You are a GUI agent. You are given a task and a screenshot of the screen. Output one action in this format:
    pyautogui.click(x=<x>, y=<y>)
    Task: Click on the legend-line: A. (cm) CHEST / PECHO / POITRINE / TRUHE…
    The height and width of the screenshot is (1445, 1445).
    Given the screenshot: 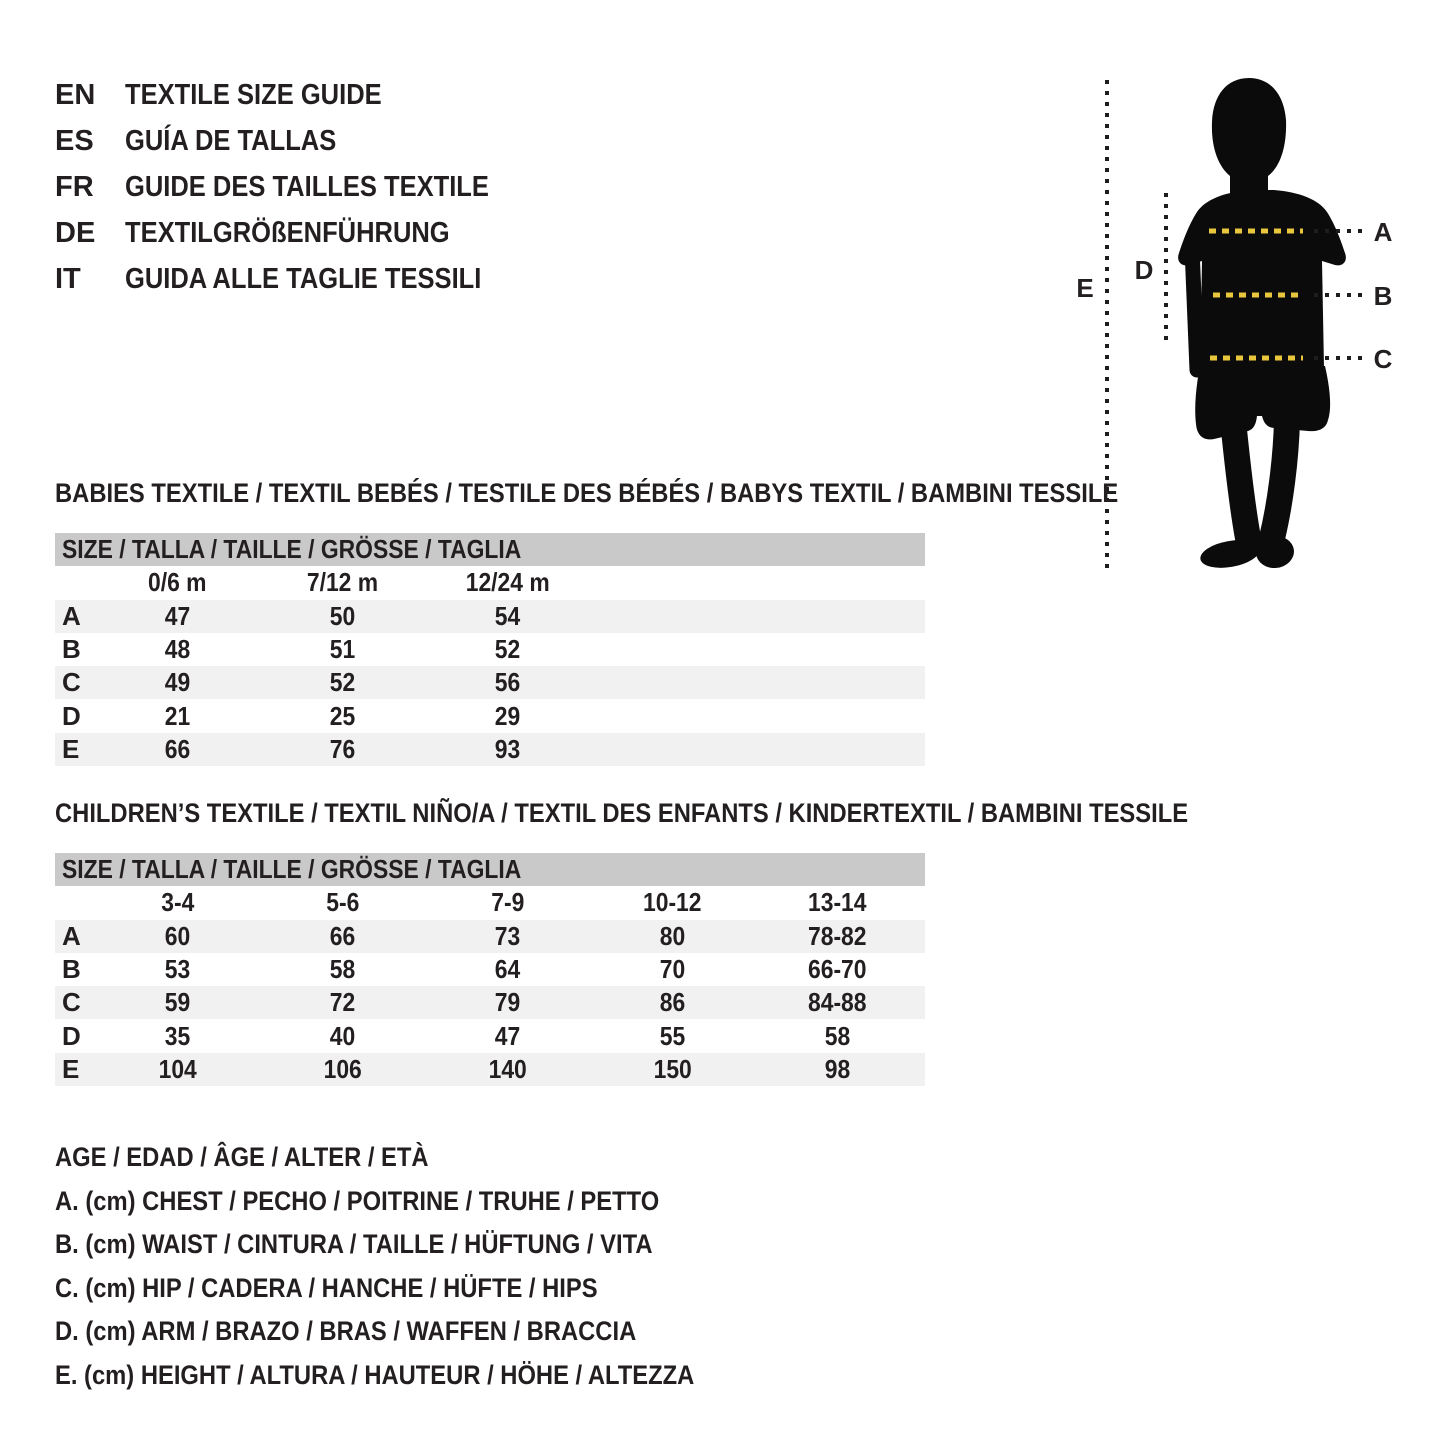 What is the action you would take?
    pyautogui.click(x=357, y=1200)
    